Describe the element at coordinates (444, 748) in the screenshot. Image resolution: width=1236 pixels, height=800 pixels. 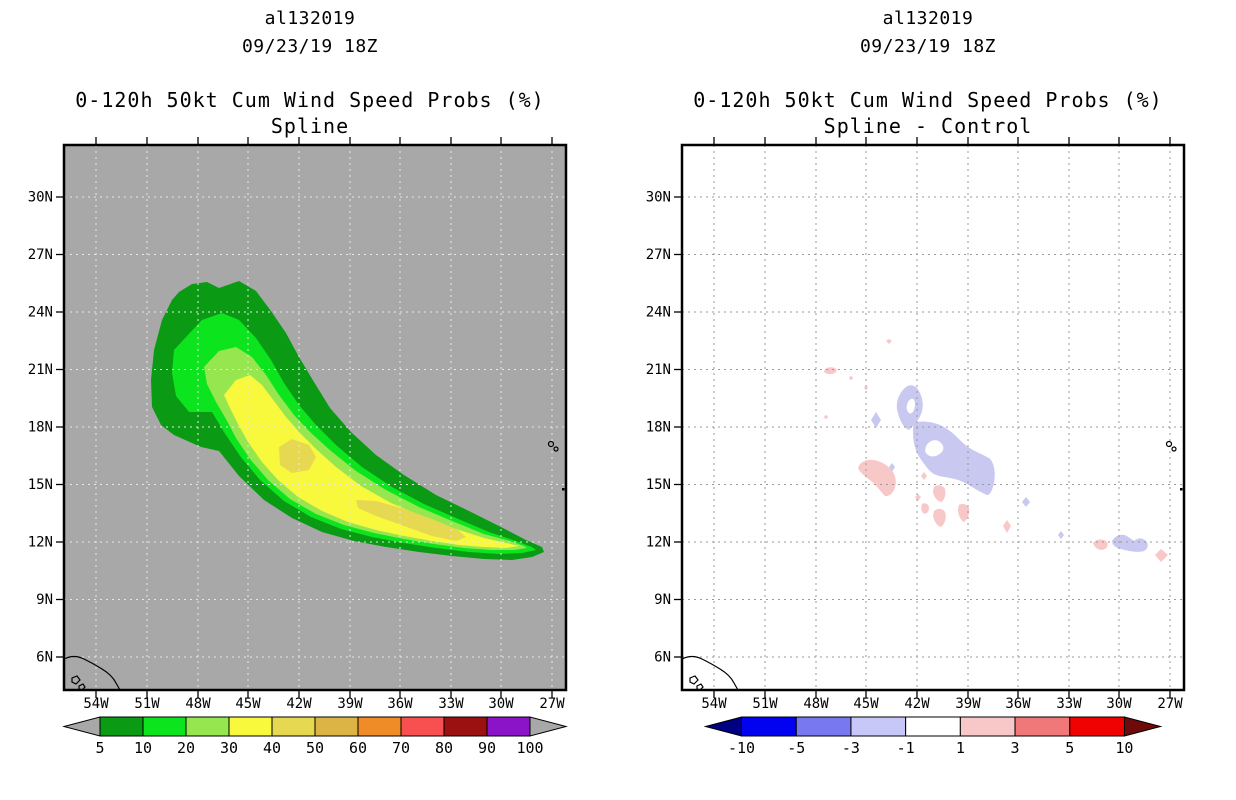
I see `colorbar-label: 80` at that location.